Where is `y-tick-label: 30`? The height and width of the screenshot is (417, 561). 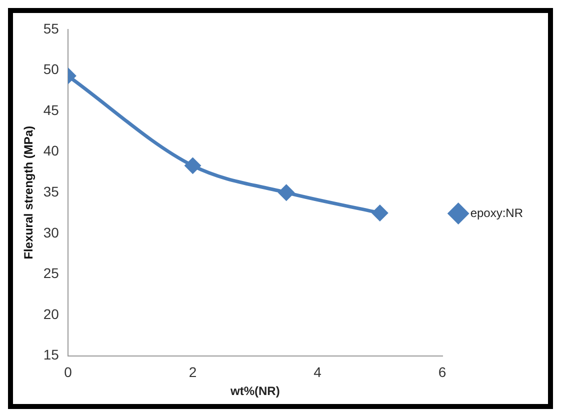
y-tick-label: 30 is located at coordinates (51, 232).